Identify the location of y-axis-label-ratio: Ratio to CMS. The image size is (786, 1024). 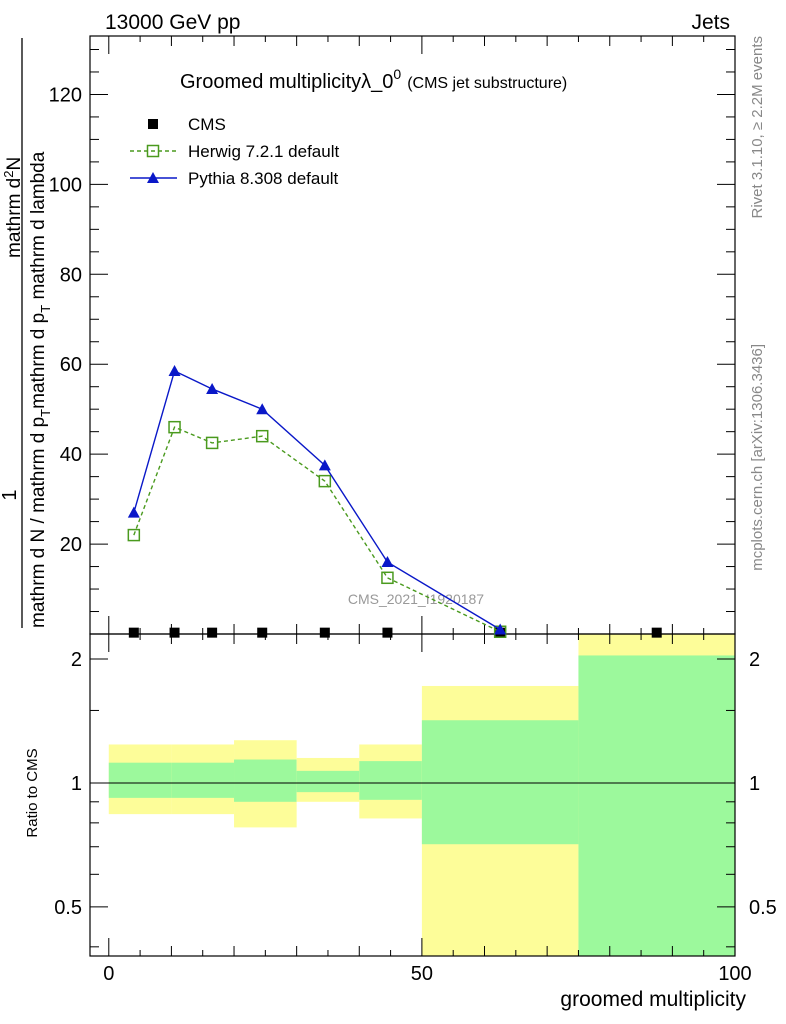
(32, 792).